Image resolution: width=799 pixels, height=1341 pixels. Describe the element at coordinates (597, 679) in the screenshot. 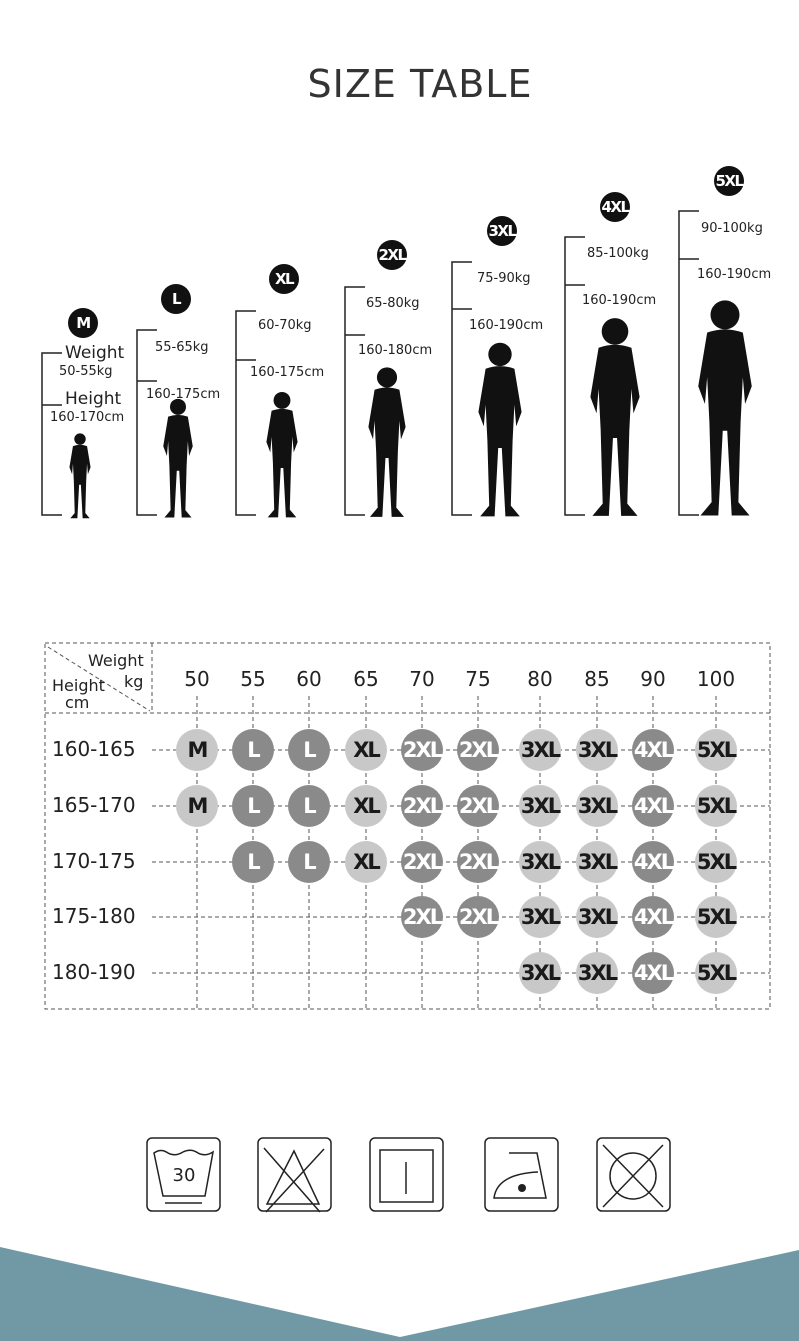

I see `weight-column-header: 85` at that location.